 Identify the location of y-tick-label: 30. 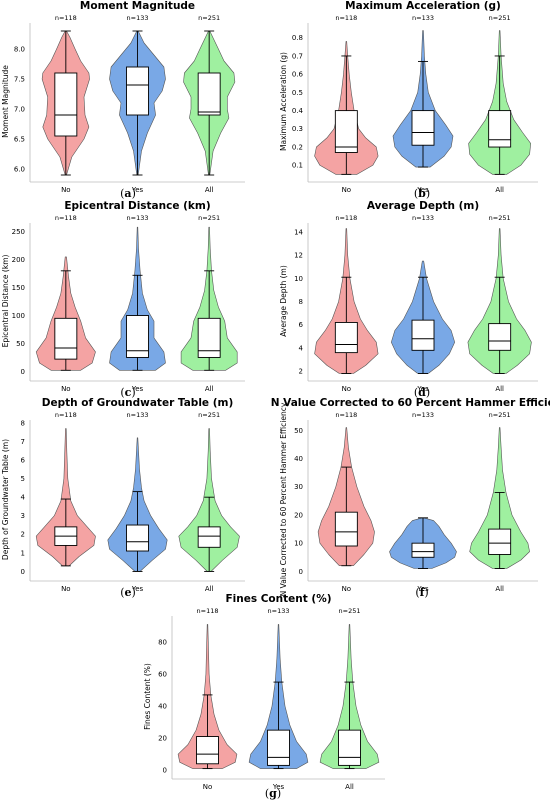
(298, 487).